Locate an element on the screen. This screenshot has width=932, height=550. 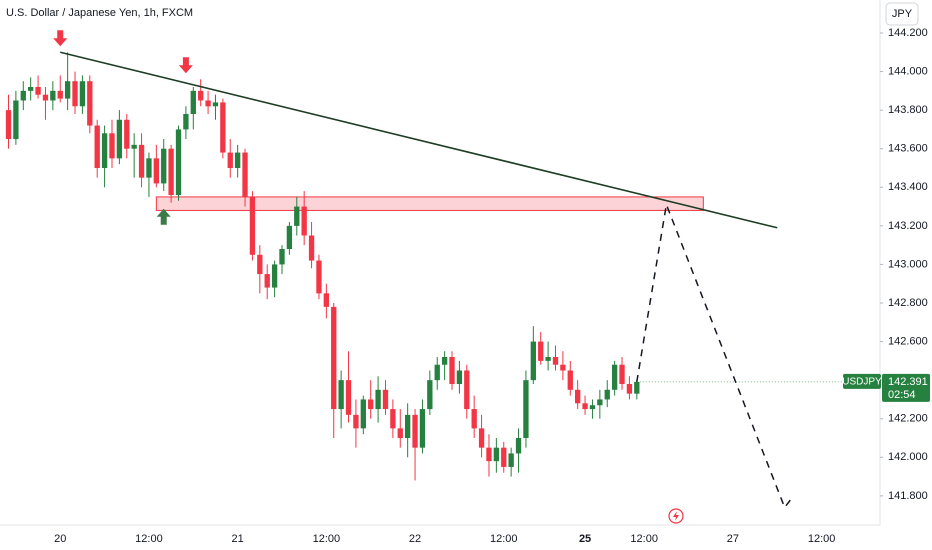
currency-label: JPY is located at coordinates (902, 14).